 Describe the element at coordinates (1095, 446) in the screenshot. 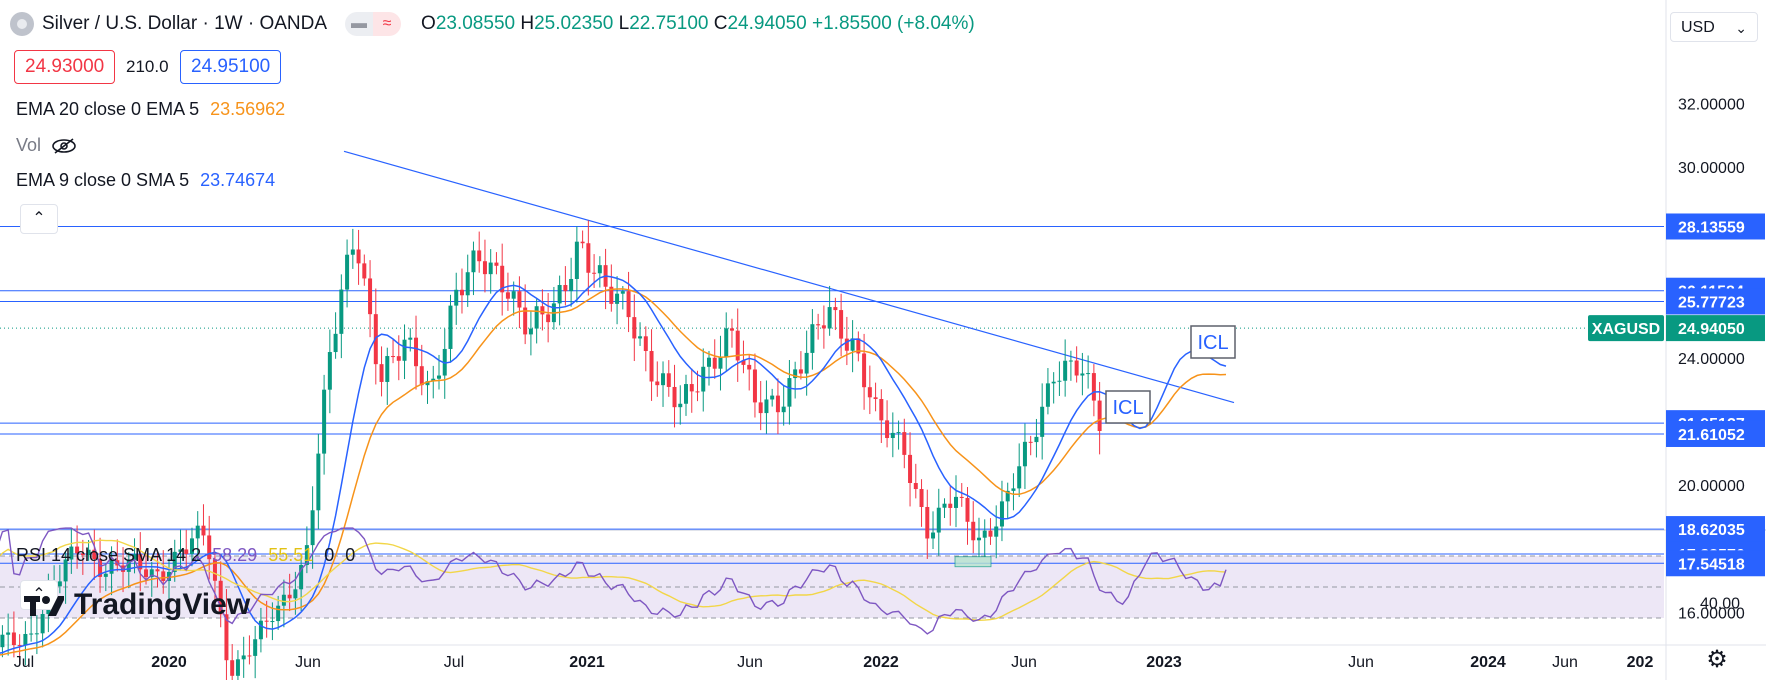

I see `annotations: ICL ICL` at that location.